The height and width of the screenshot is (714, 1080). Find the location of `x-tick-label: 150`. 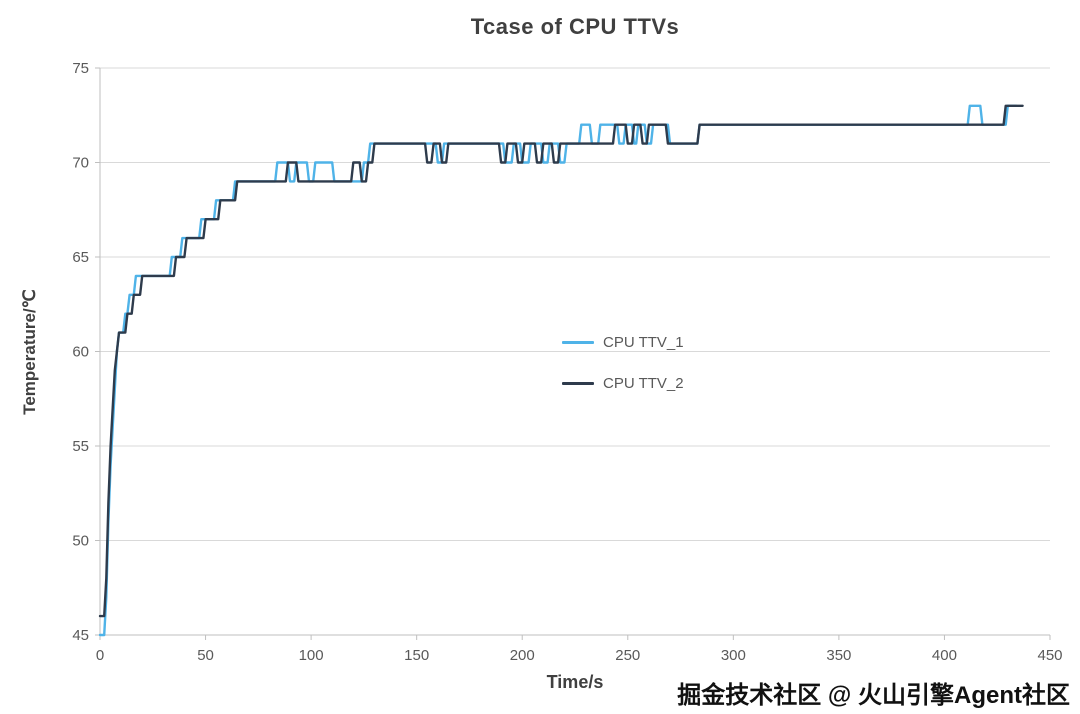

x-tick-label: 150 is located at coordinates (416, 655).